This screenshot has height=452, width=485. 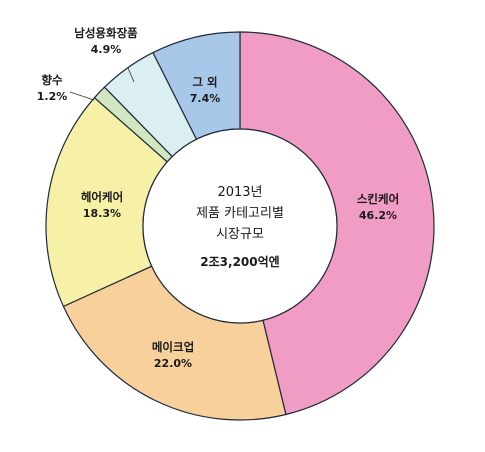 What do you see at coordinates (204, 82) in the screenshot?
I see `slice-label-5: 그 외` at bounding box center [204, 82].